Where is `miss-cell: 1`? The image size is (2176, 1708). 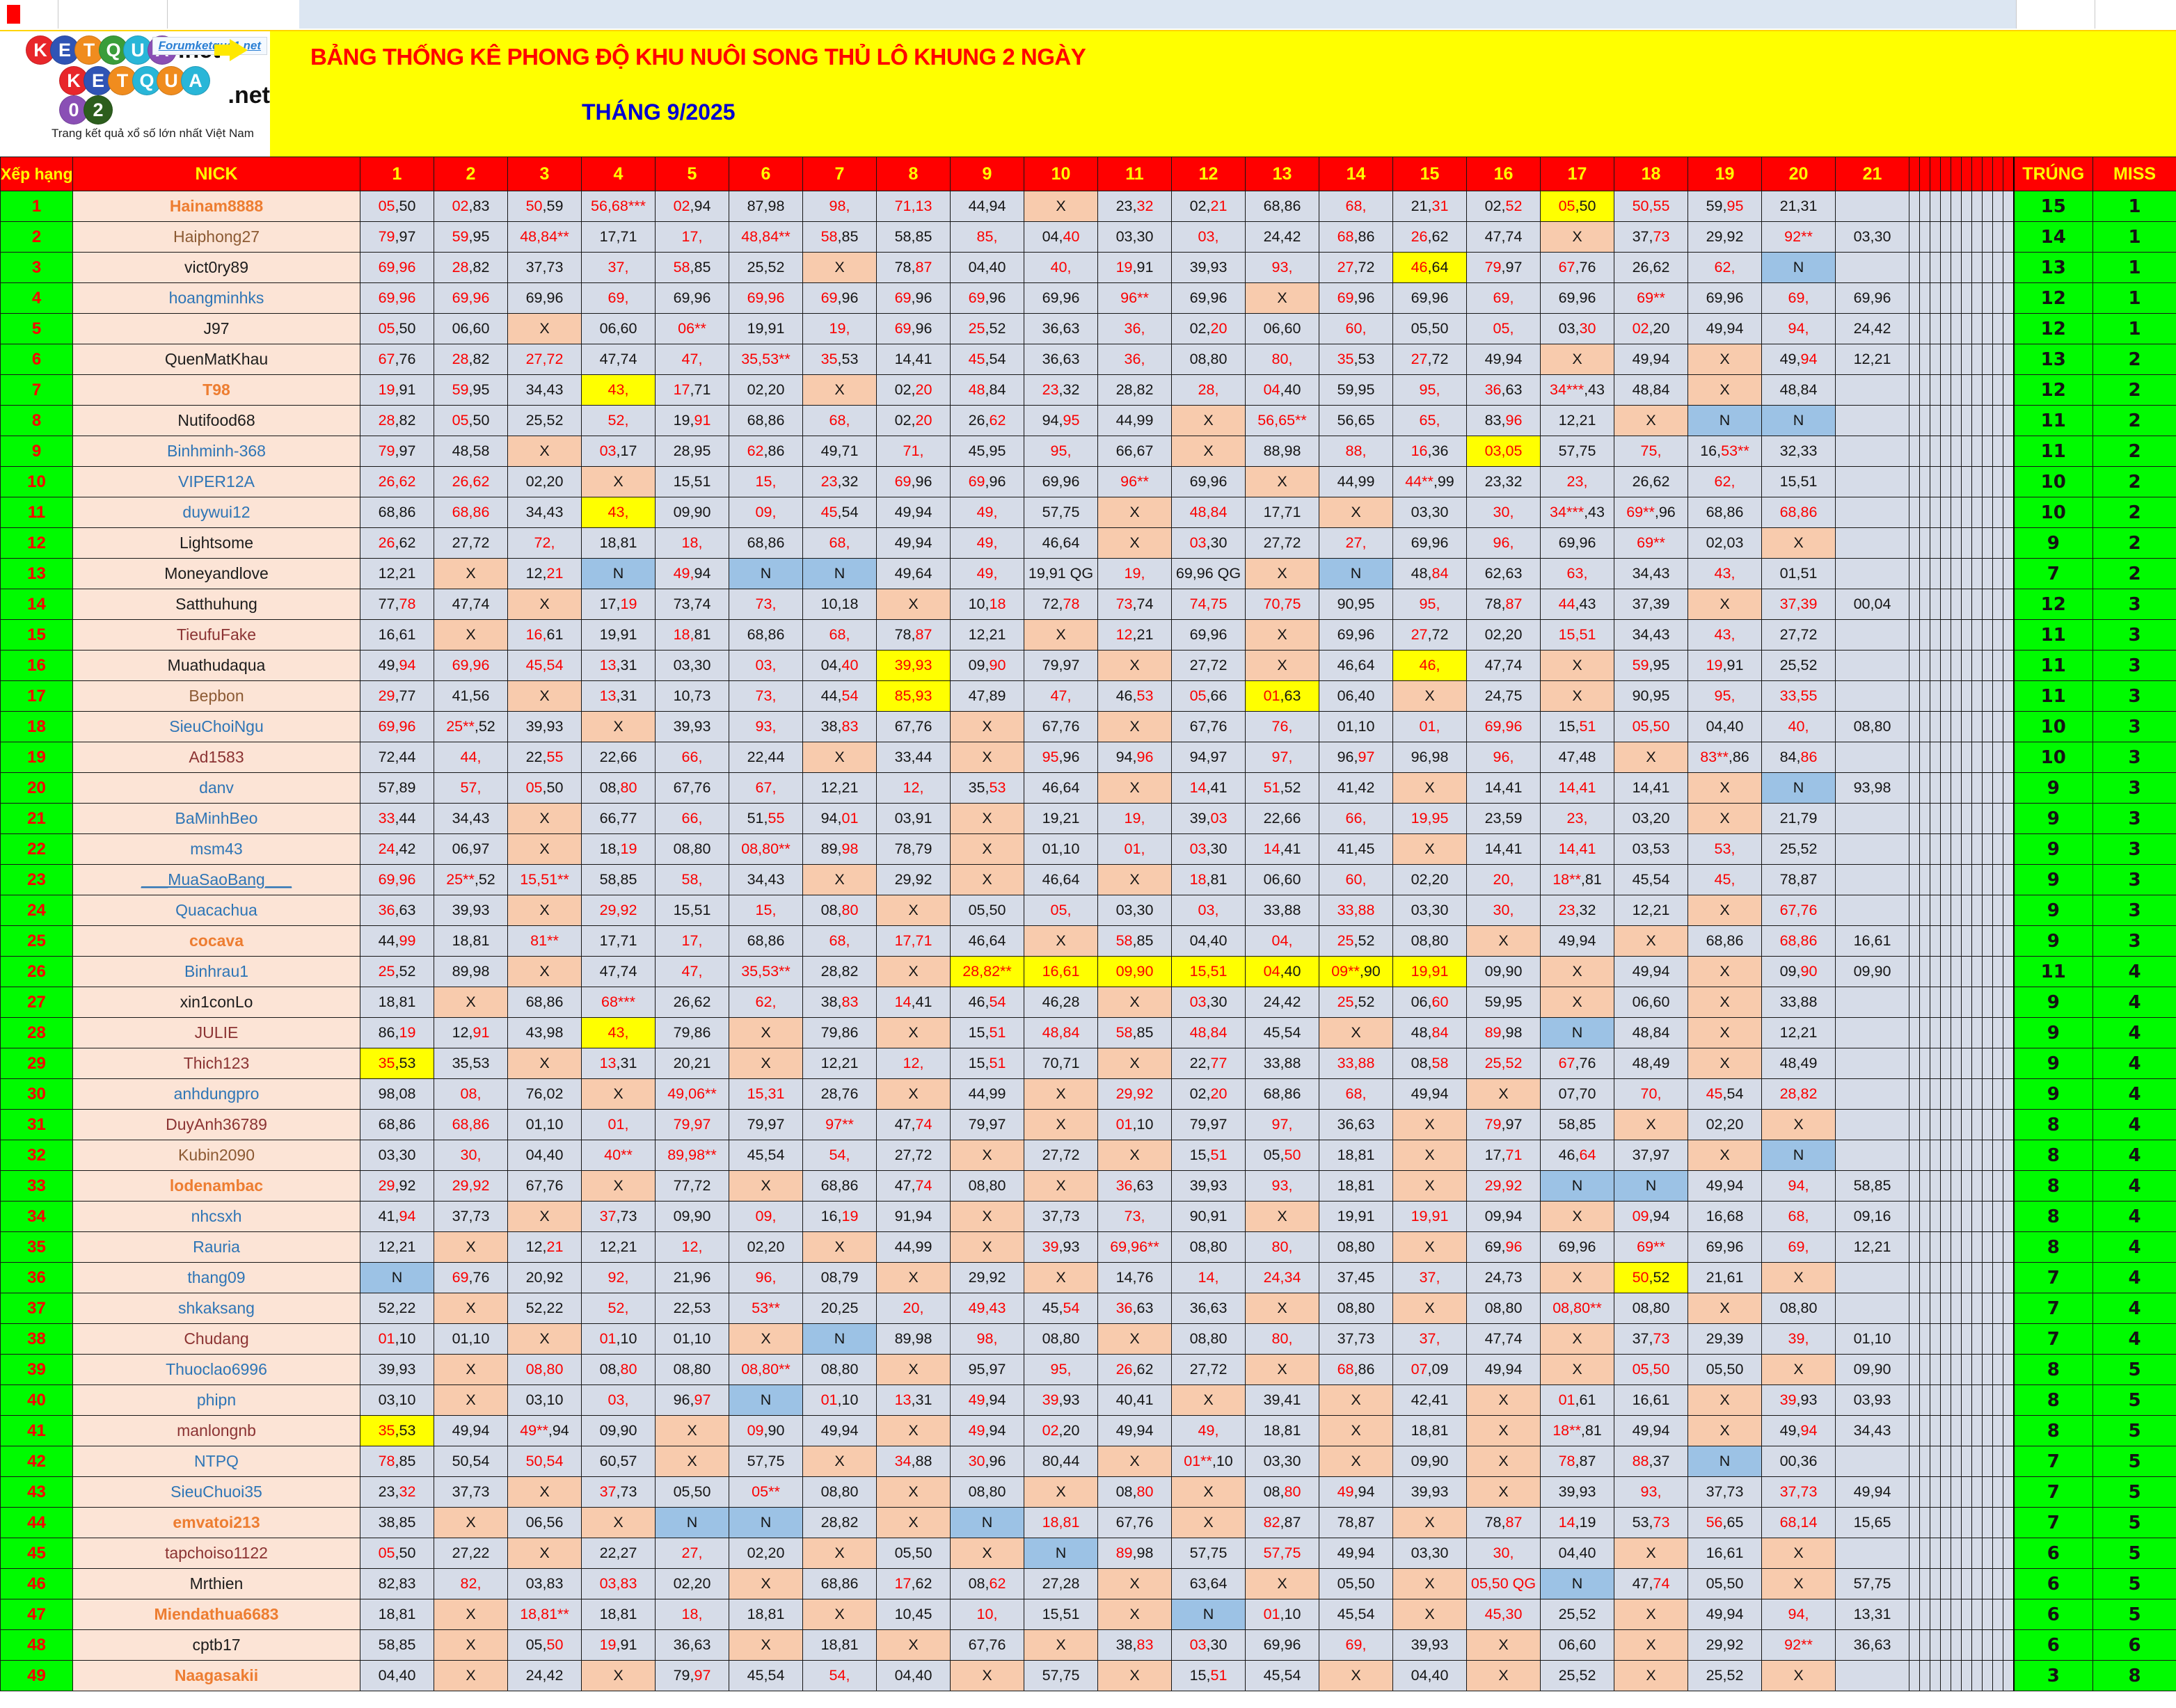 miss-cell: 1 is located at coordinates (2134, 298).